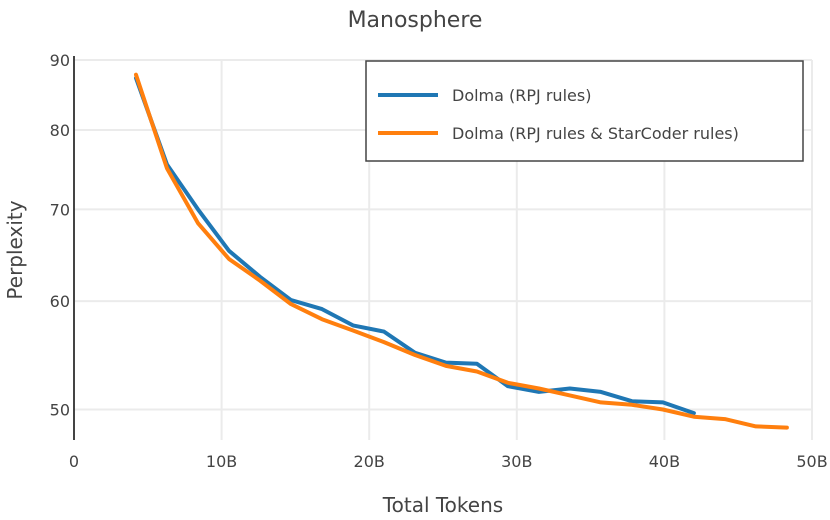  What do you see at coordinates (60, 130) in the screenshot?
I see `y-tick-label: 80` at bounding box center [60, 130].